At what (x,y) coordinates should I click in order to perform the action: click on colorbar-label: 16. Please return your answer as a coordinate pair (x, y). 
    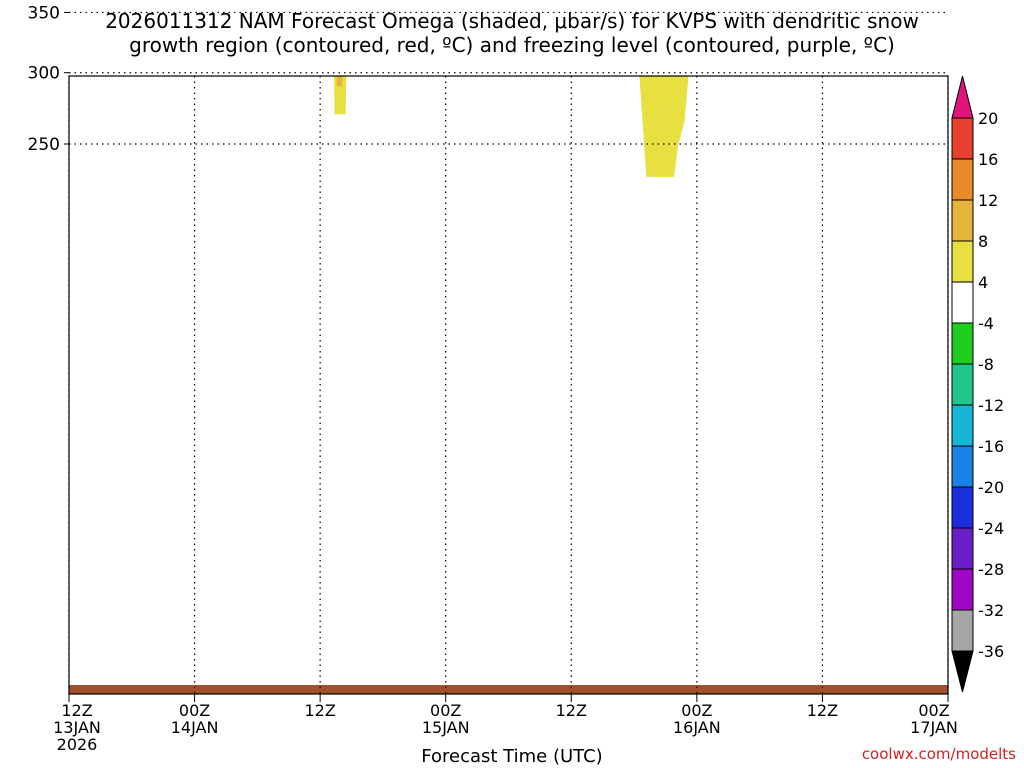
    Looking at the image, I should click on (988, 159).